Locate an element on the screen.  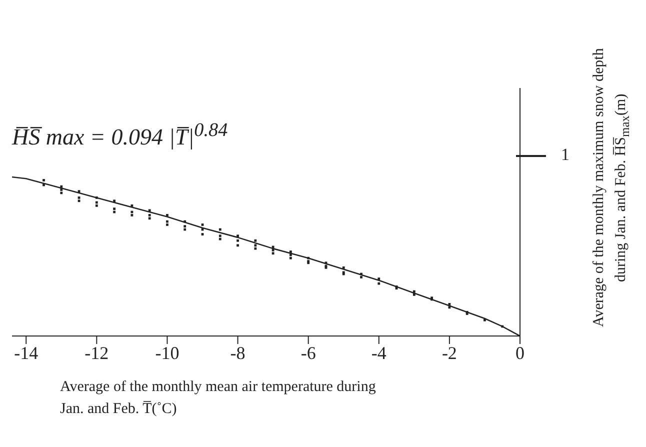
x-tick-label: -10 is located at coordinates (167, 352).